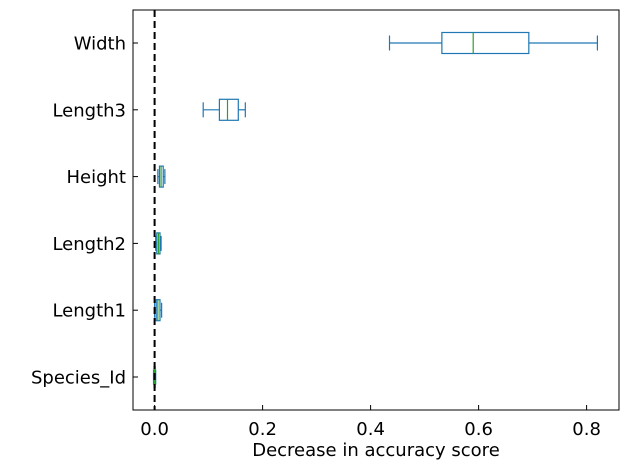 The image size is (630, 470). Describe the element at coordinates (161, 176) in the screenshot. I see `box-height` at that location.